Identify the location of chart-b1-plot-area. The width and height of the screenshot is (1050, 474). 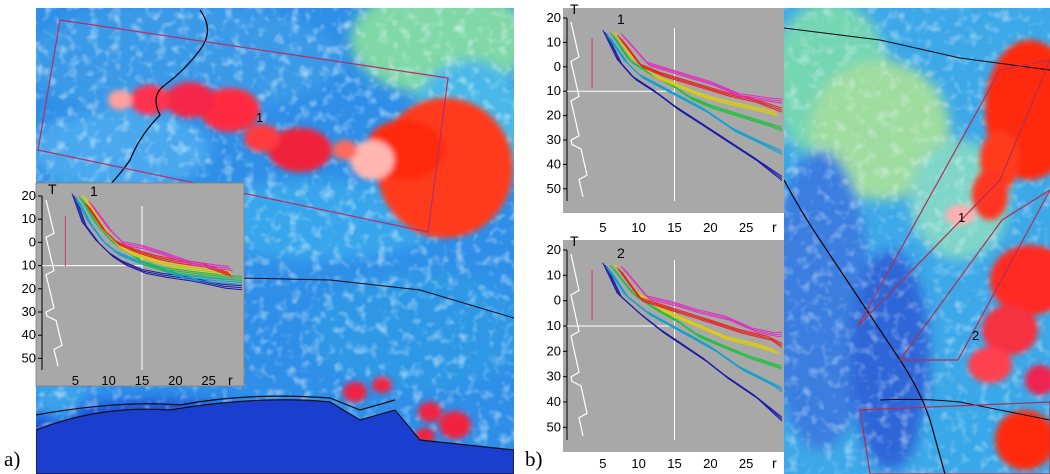
(673, 110).